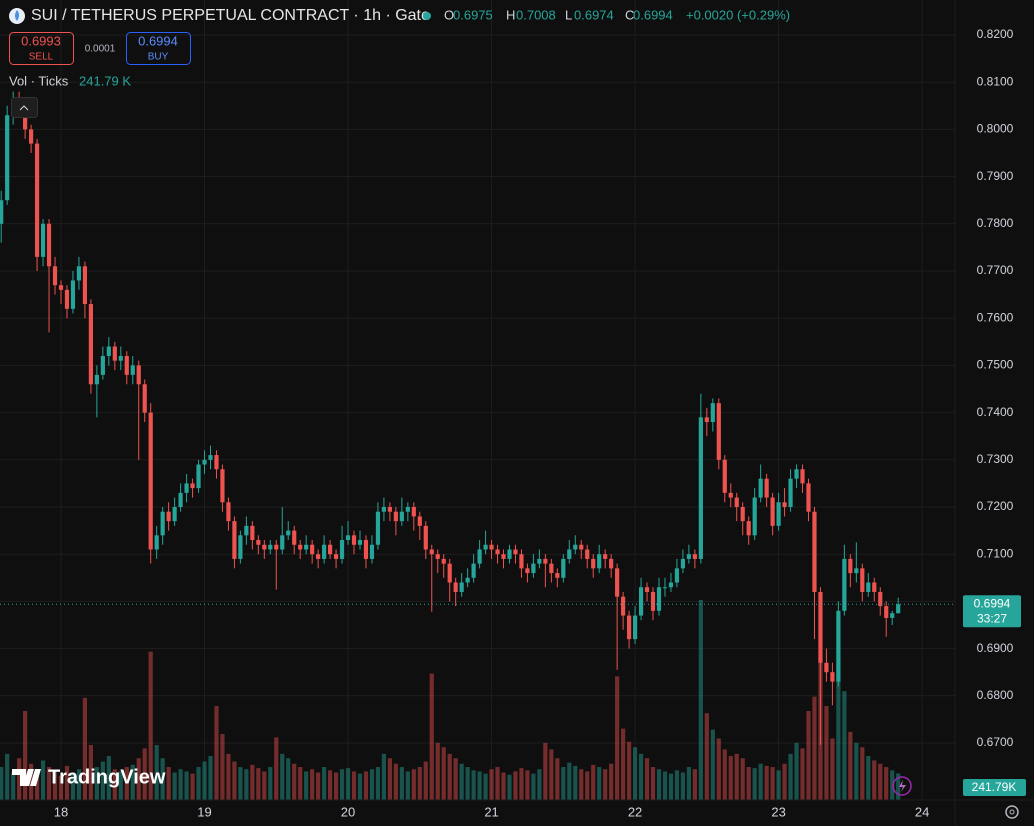  I want to click on x-tick-label: 22, so click(635, 811).